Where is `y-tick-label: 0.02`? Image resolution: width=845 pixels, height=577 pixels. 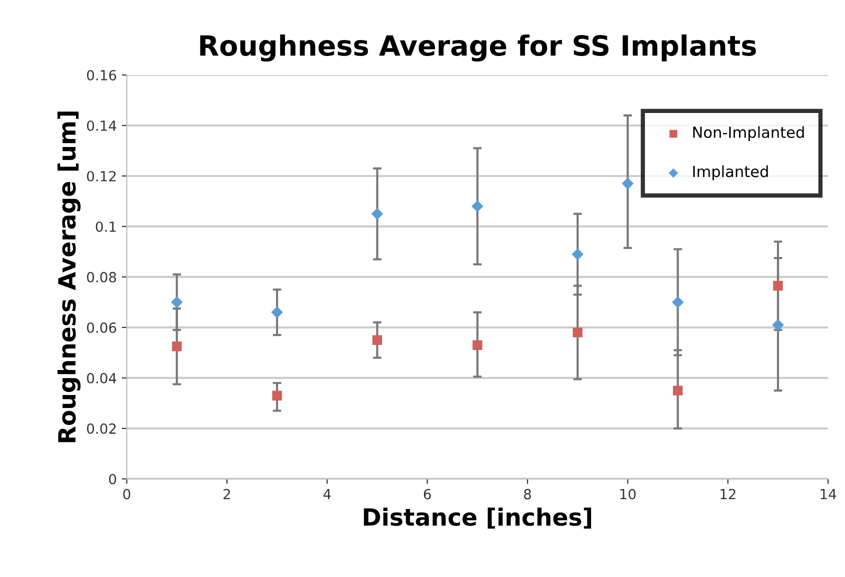 y-tick-label: 0.02 is located at coordinates (101, 428).